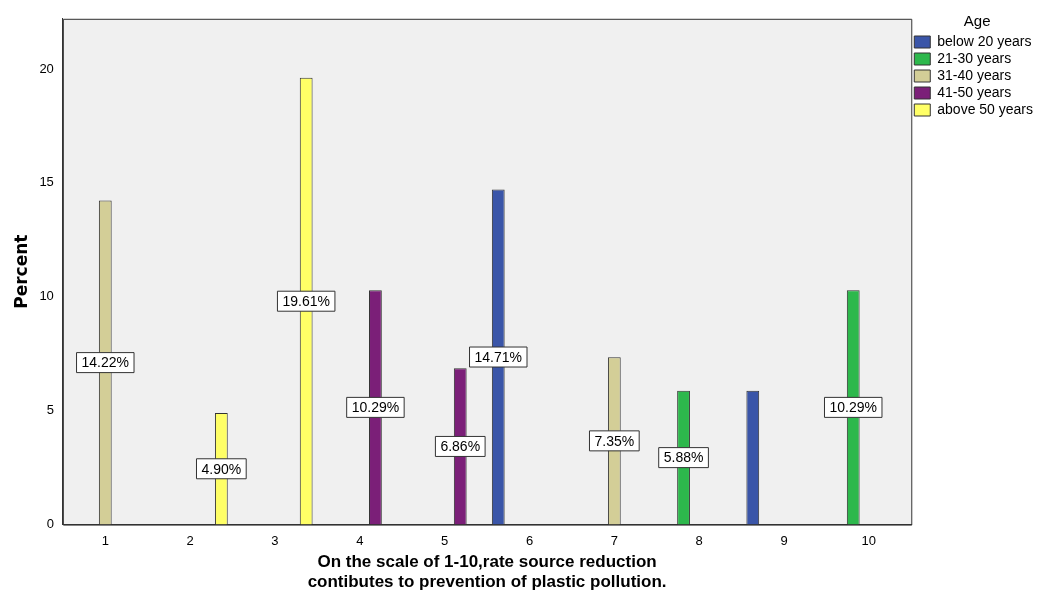 The image size is (1055, 601). What do you see at coordinates (221, 468) in the screenshot?
I see `data-label: 4.90%` at bounding box center [221, 468].